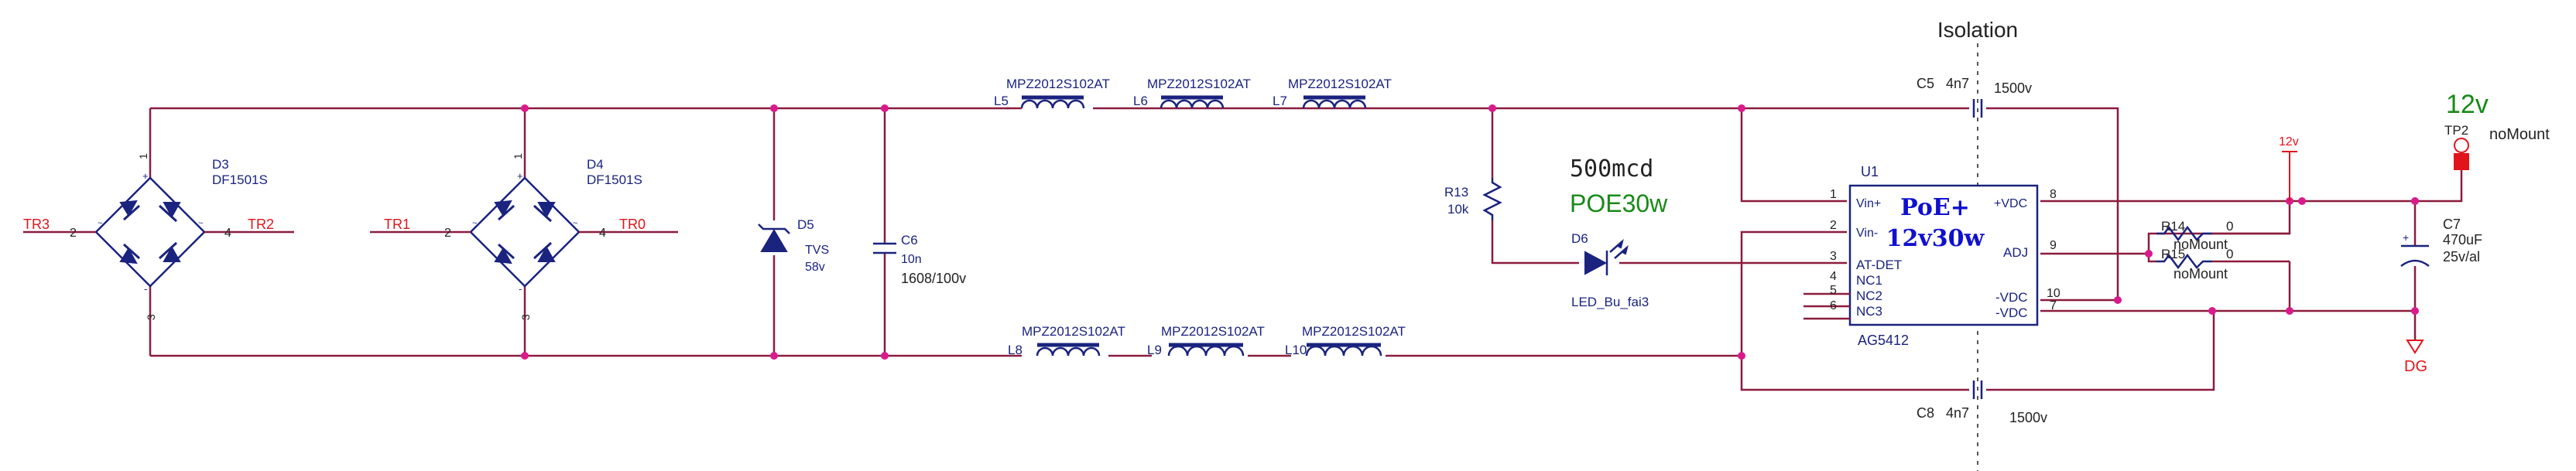 This screenshot has width=2576, height=471. What do you see at coordinates (397, 224) in the screenshot?
I see `d4-net-left: TR1` at bounding box center [397, 224].